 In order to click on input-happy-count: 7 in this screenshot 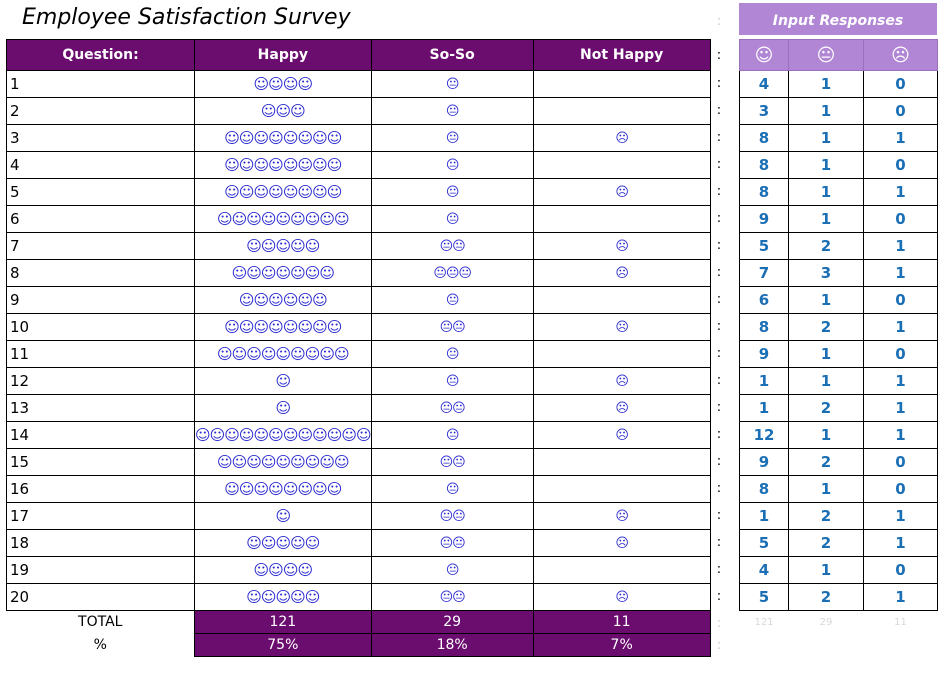, I will do `click(764, 273)`.